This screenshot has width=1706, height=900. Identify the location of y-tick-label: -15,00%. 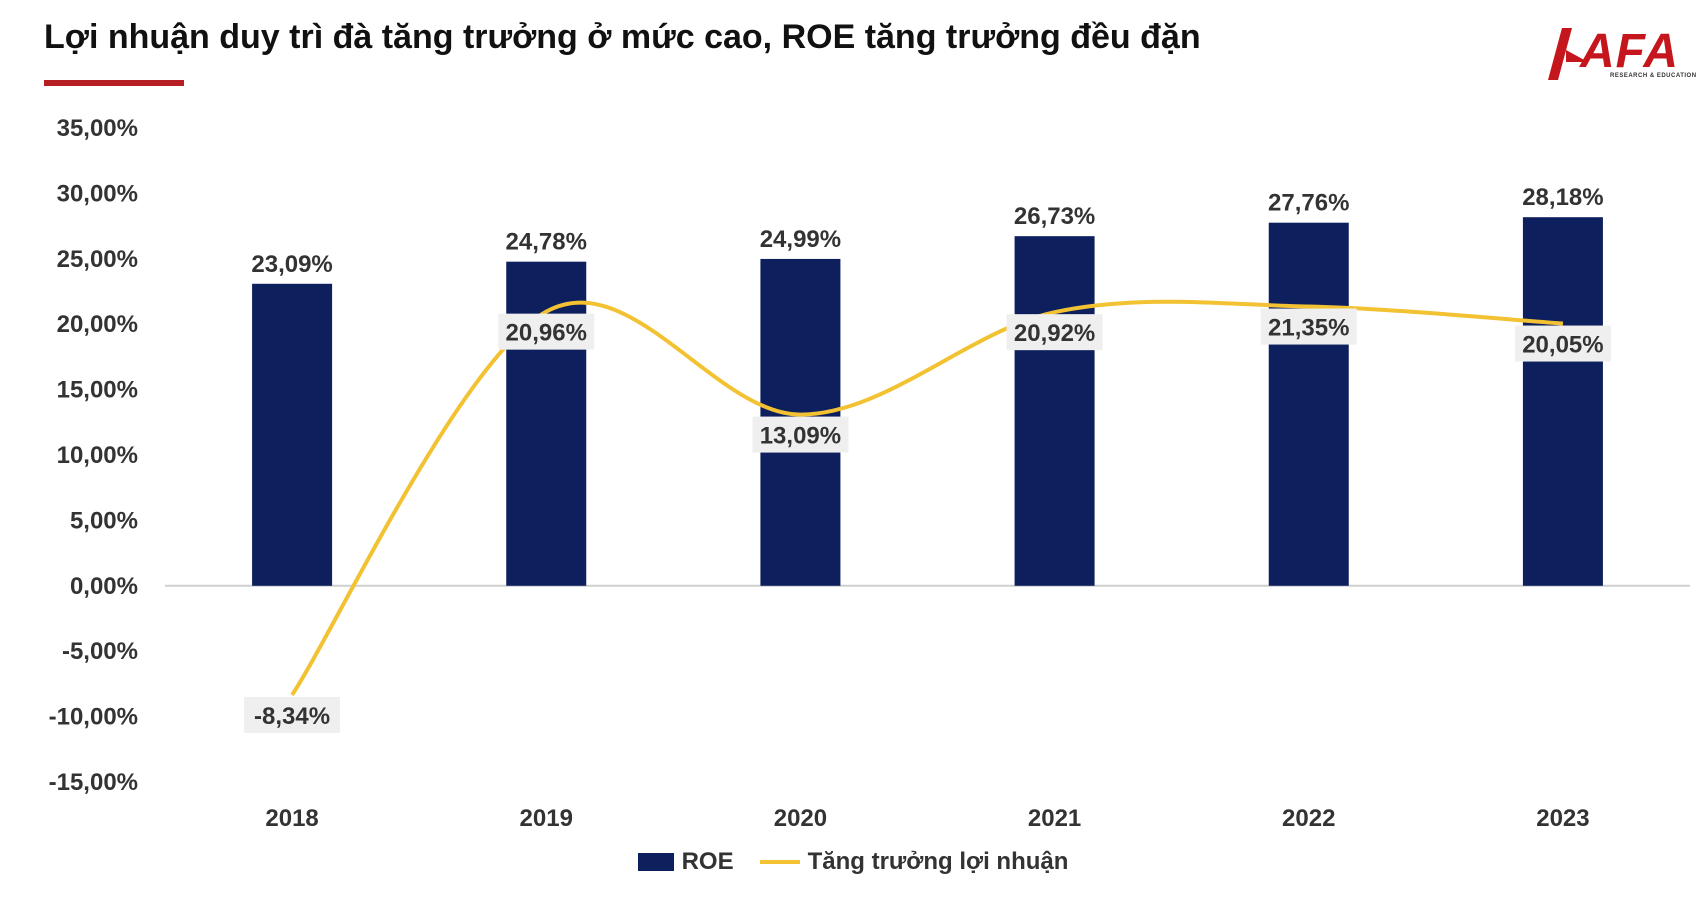
(93, 782).